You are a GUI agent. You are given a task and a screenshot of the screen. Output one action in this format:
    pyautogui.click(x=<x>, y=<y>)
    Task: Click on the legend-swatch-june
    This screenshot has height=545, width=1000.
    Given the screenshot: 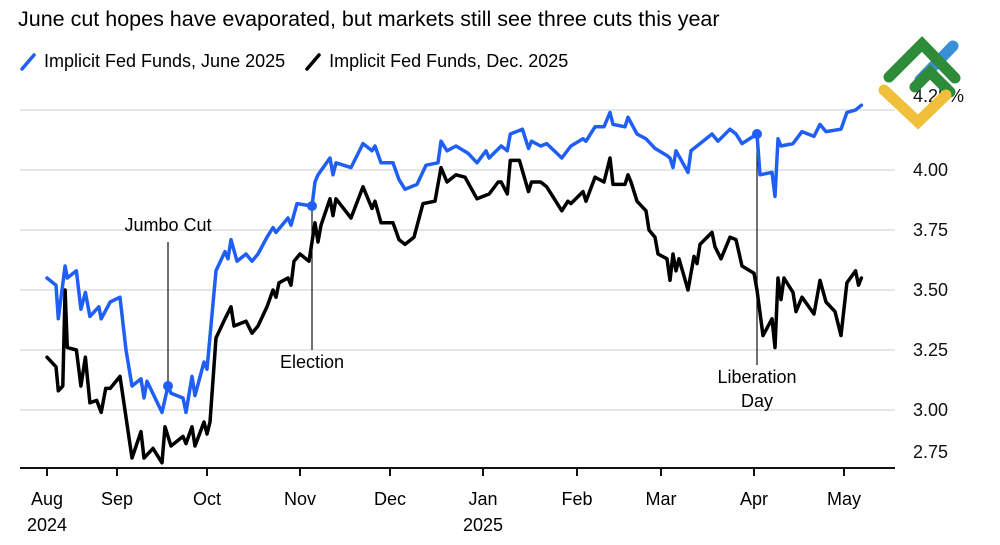 What is the action you would take?
    pyautogui.click(x=28, y=61)
    